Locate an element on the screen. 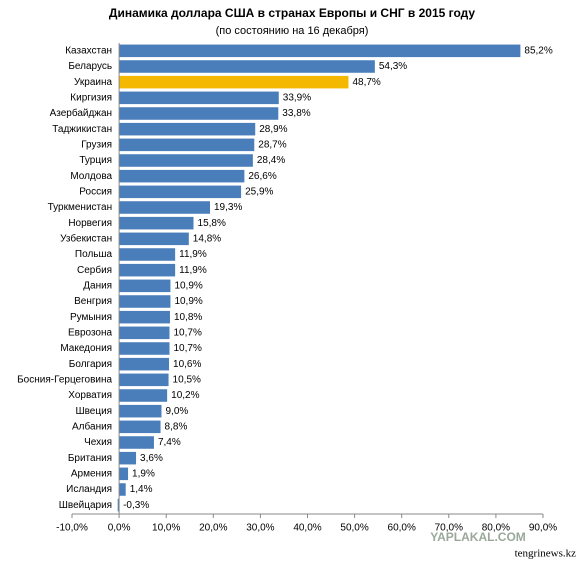 Image resolution: width=584 pixels, height=569 pixels. chart-subtitle: (по состоянию на 16 декабря) is located at coordinates (292, 31).